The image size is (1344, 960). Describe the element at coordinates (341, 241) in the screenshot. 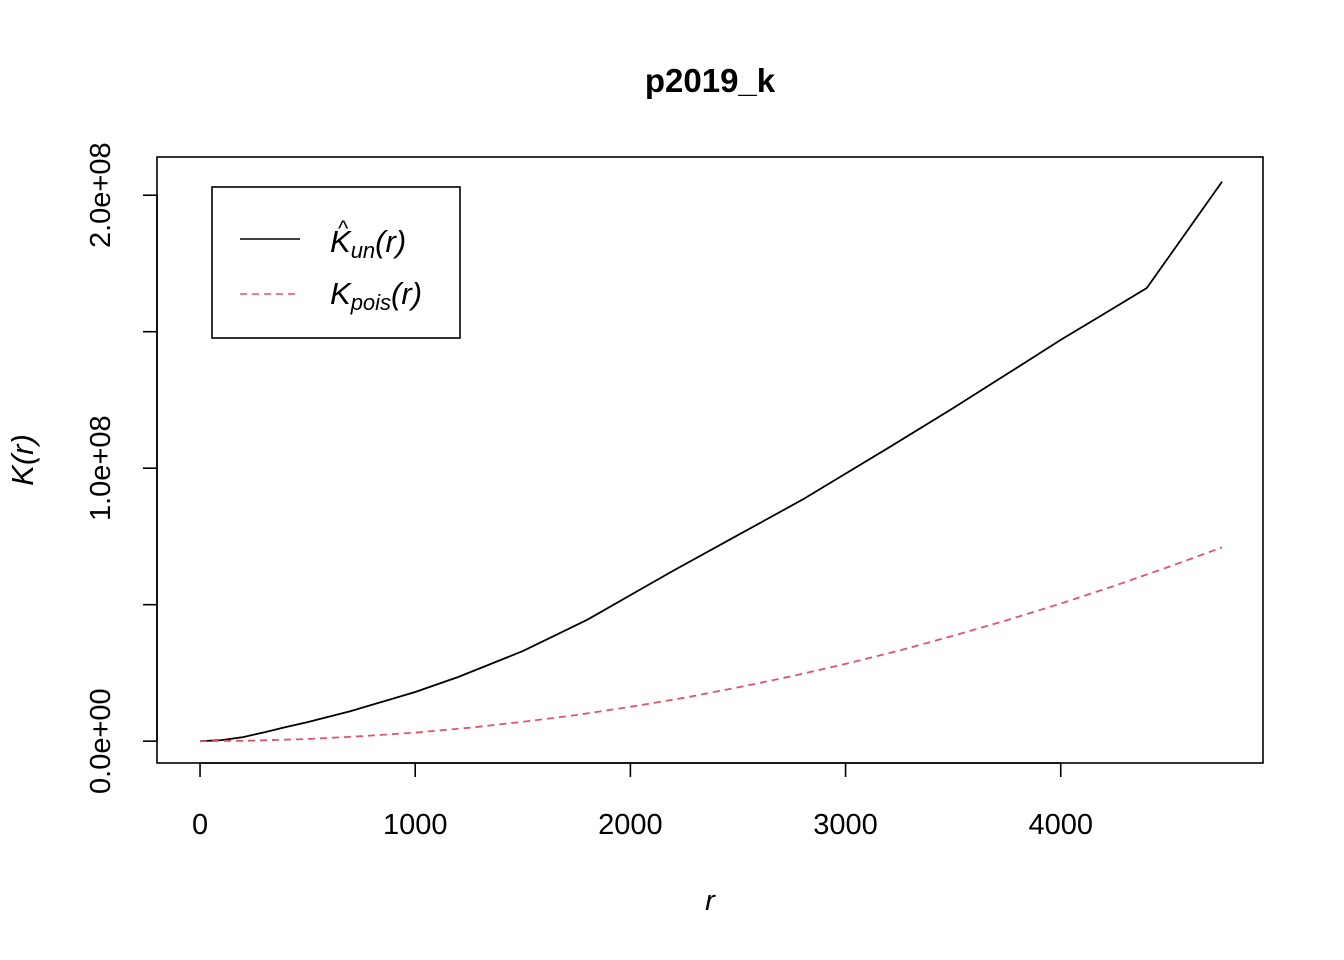

I see `legend-label-1-main: K` at that location.